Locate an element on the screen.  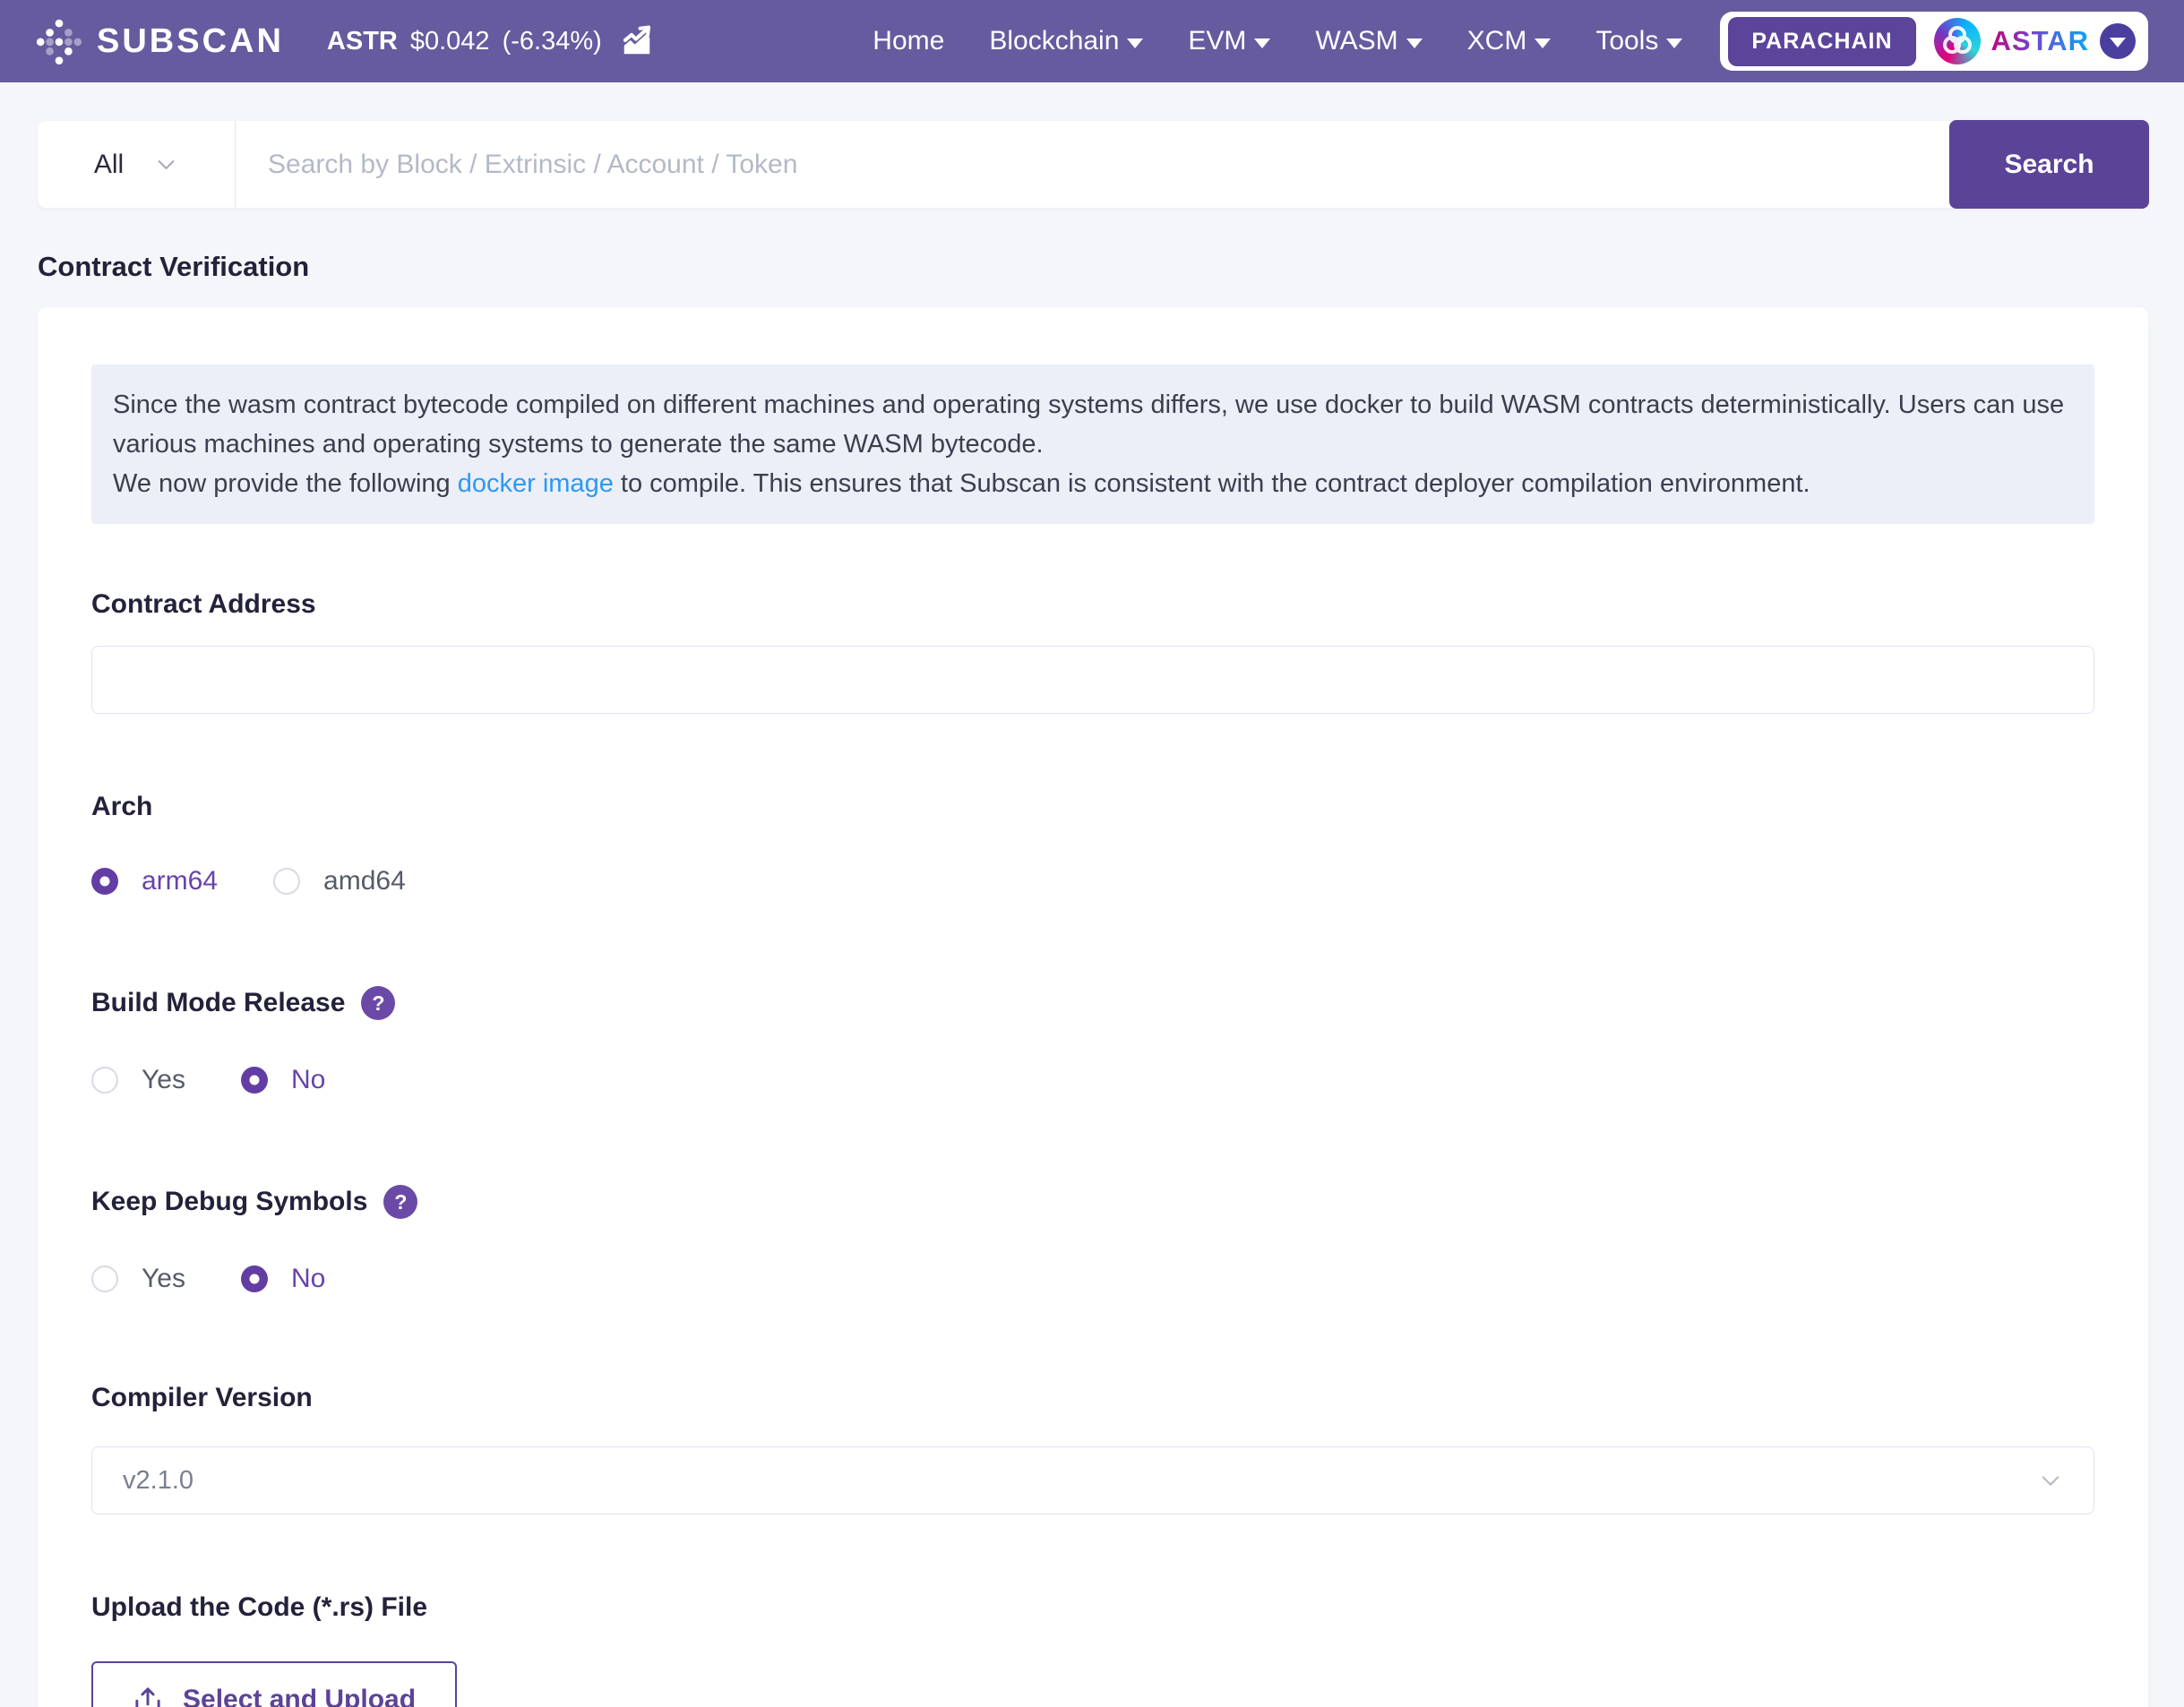
build-mode-radio-group: Yes No is located at coordinates (1092, 1080).